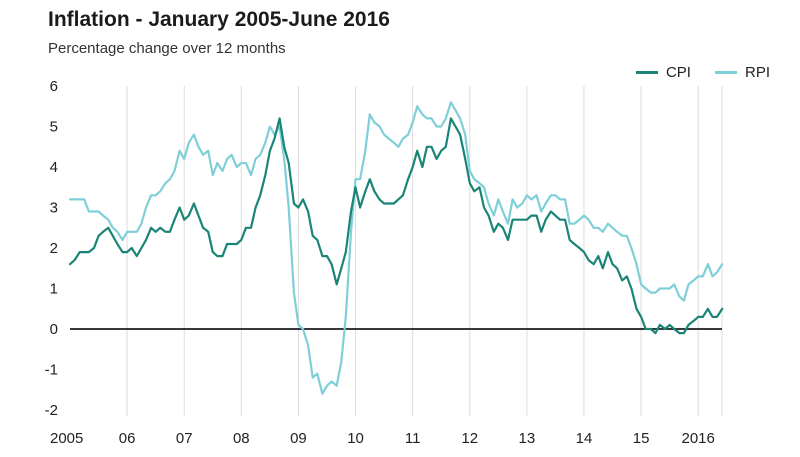 This screenshot has width=800, height=457. Describe the element at coordinates (298, 438) in the screenshot. I see `x-tick-label: 09` at that location.